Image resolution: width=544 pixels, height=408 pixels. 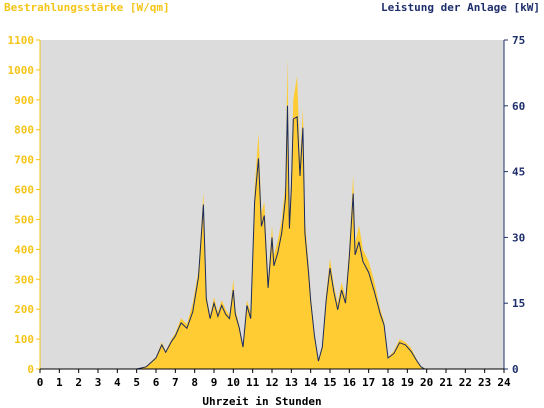 I want to click on left-tick-label: 300, so click(x=24, y=279).